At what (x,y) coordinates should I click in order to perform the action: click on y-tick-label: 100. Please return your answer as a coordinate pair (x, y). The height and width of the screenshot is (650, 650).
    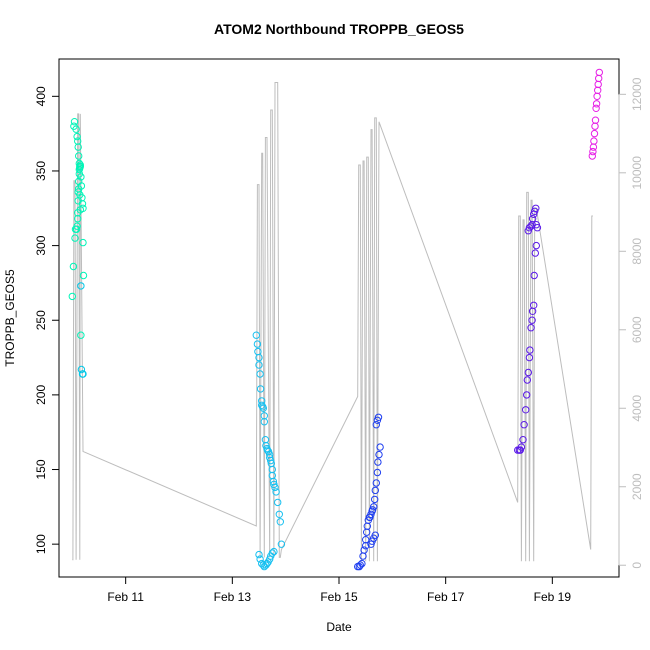
    Looking at the image, I should click on (41, 544).